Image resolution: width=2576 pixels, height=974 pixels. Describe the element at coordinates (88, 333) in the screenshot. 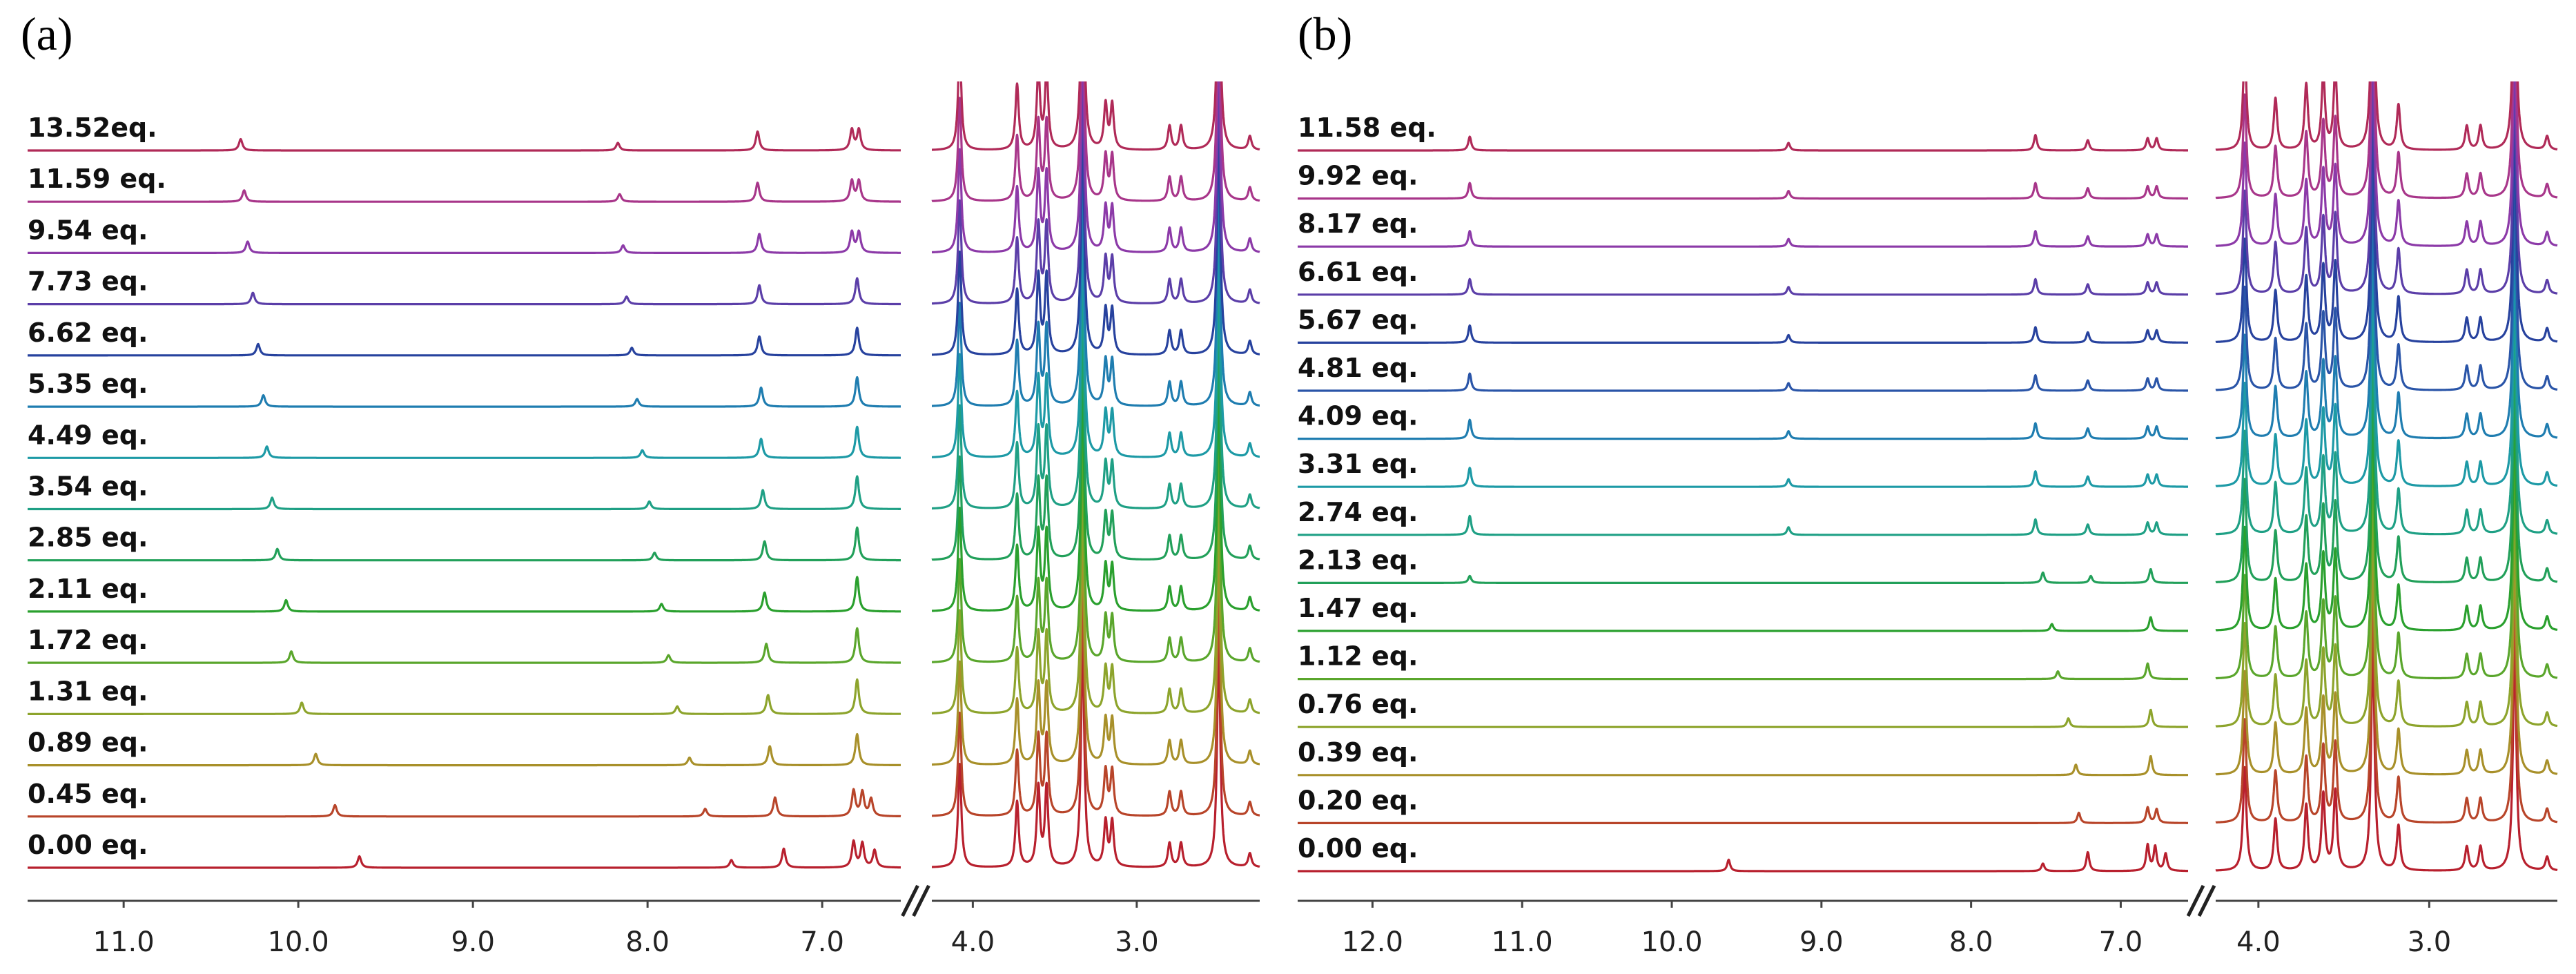

I see `equivalents-label: 6.62 eq.` at that location.